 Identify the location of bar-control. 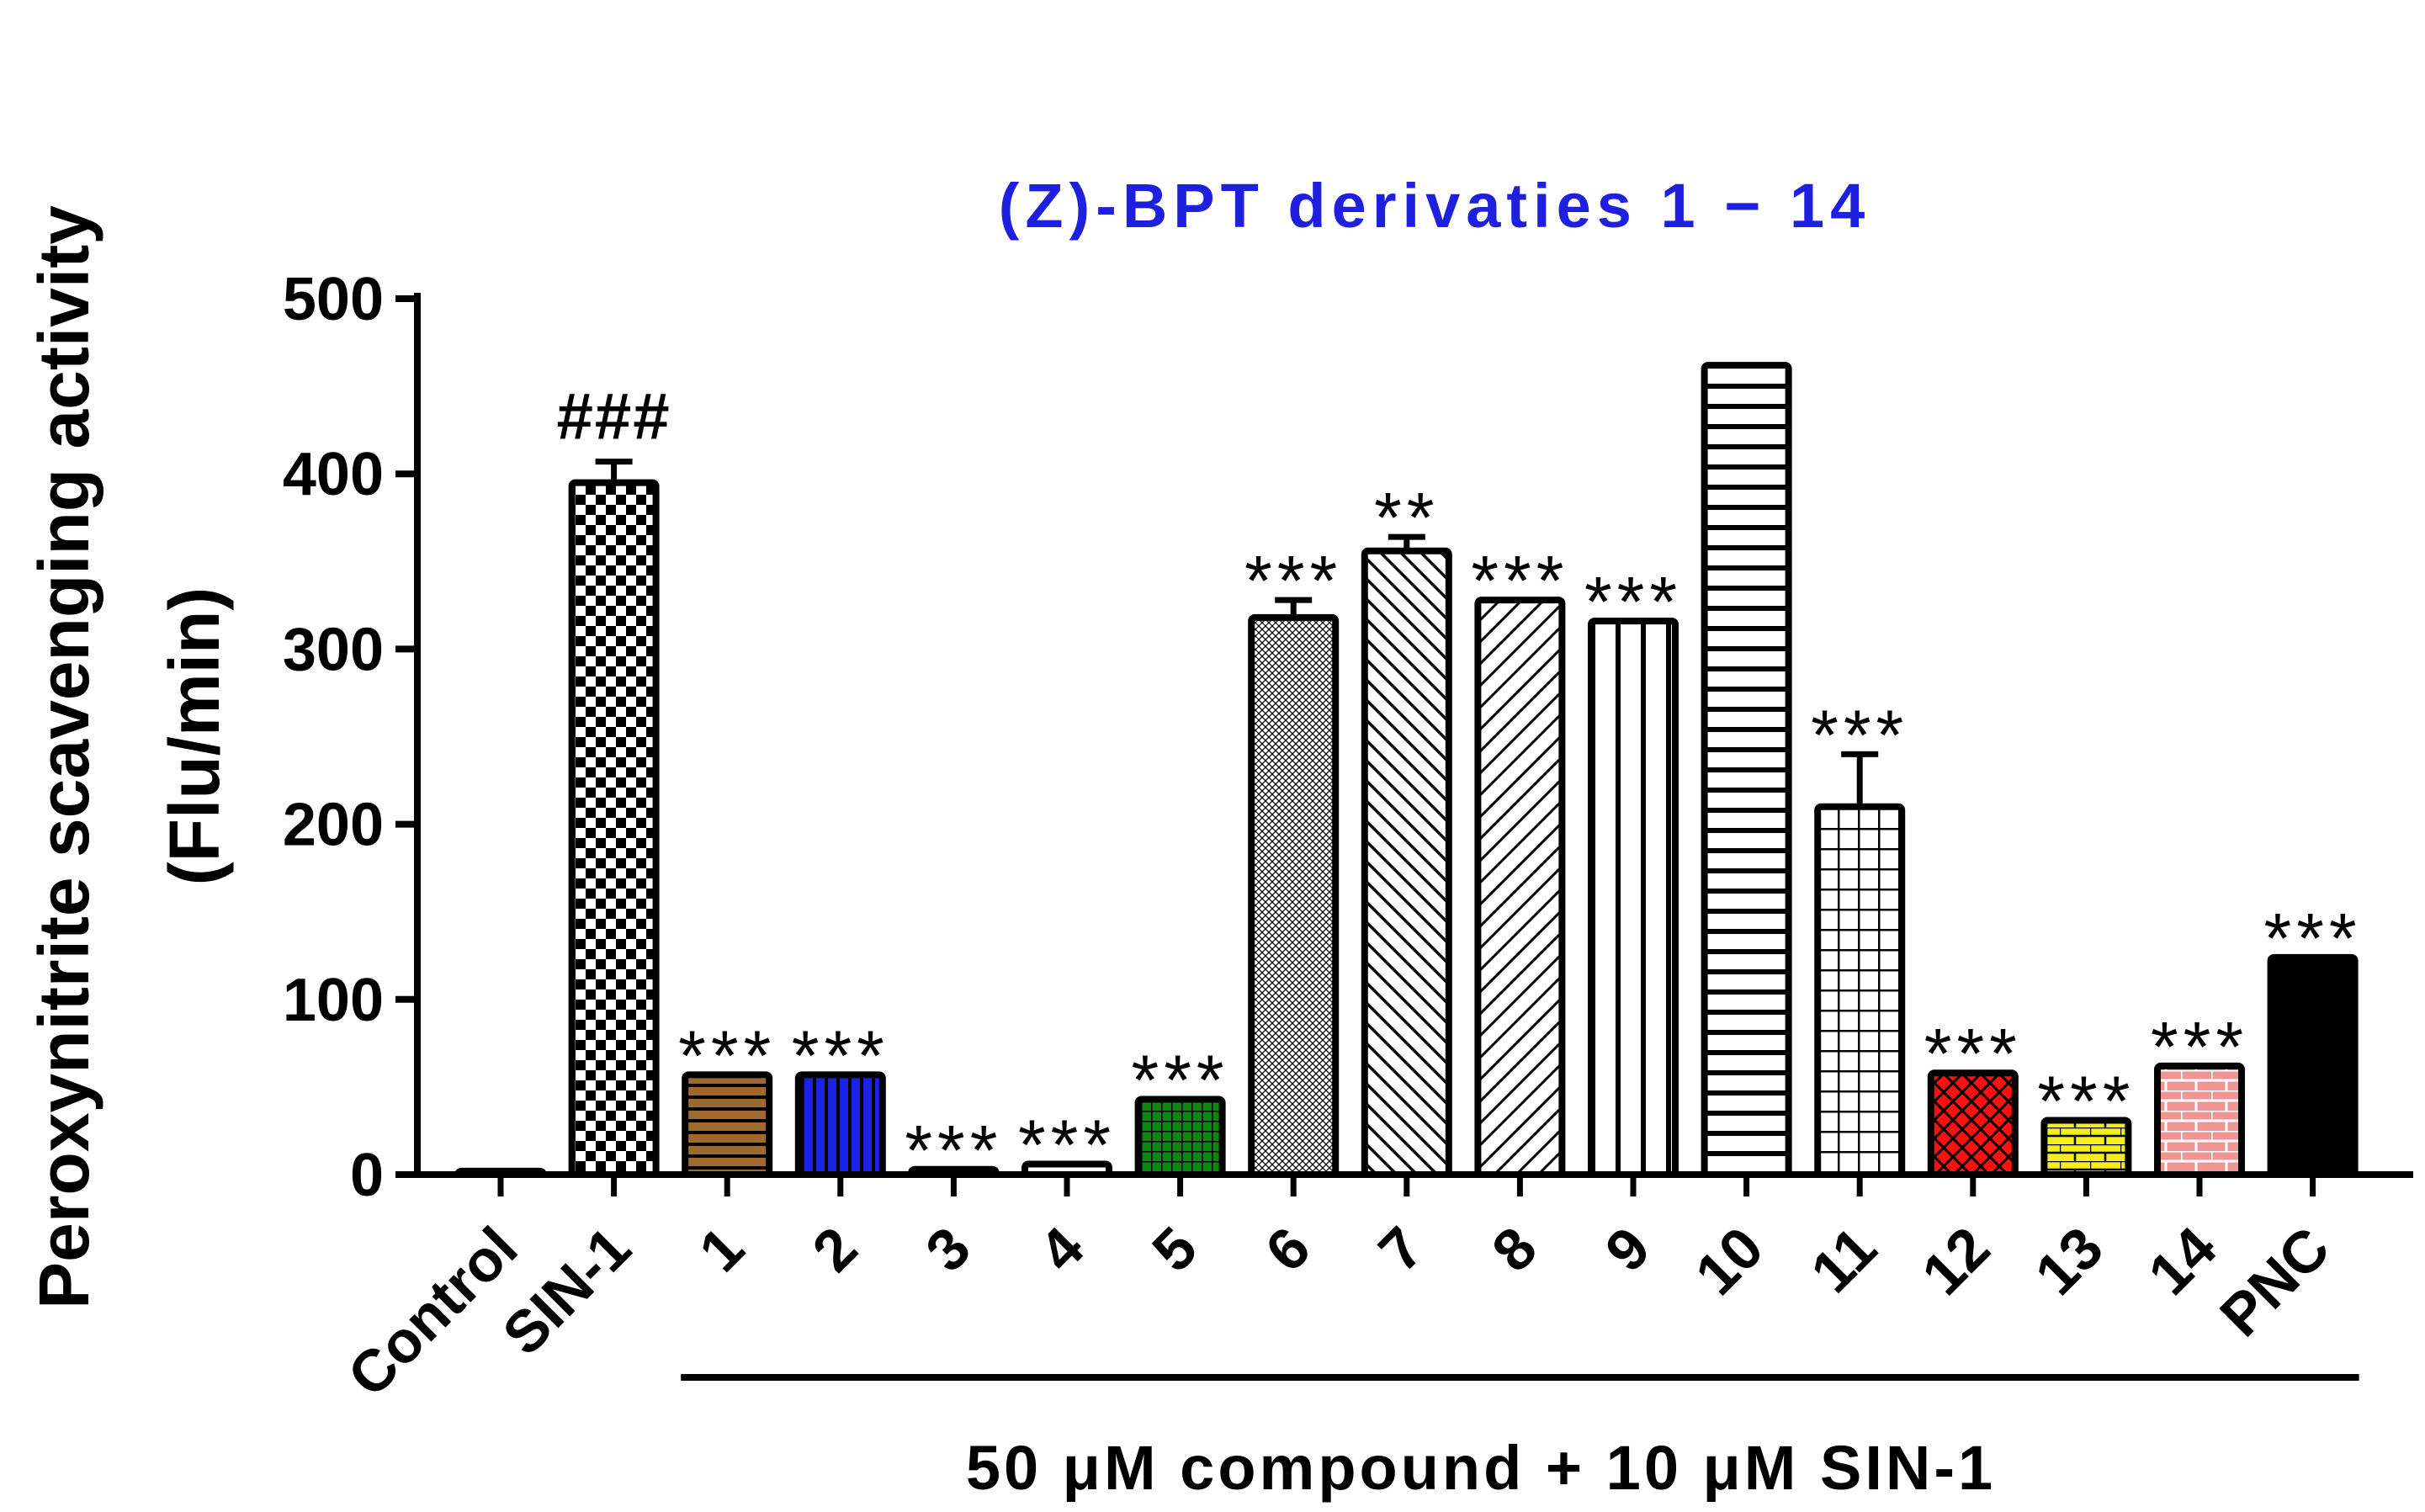
(500, 1173).